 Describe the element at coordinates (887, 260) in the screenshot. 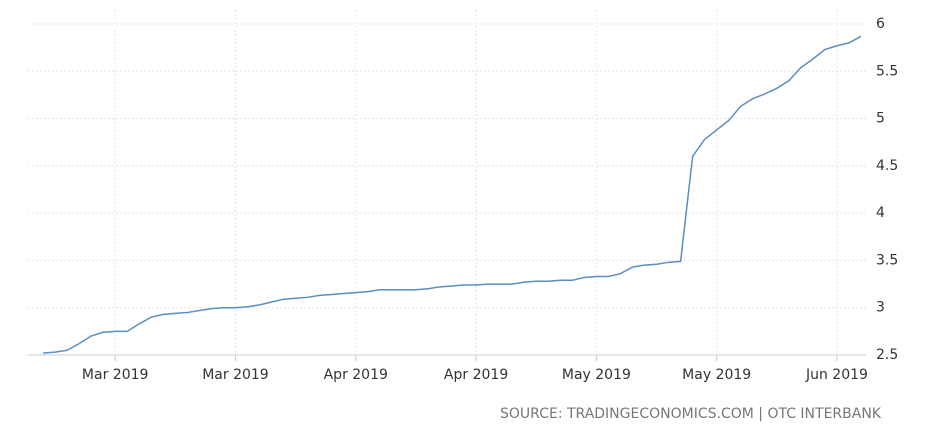

I see `y-tick-label: 3.5` at that location.